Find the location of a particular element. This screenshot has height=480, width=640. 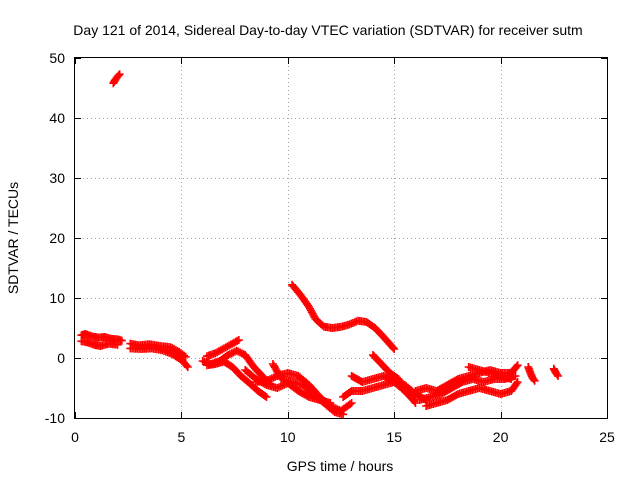

x-axis-label: GPS time / hours is located at coordinates (340, 466).